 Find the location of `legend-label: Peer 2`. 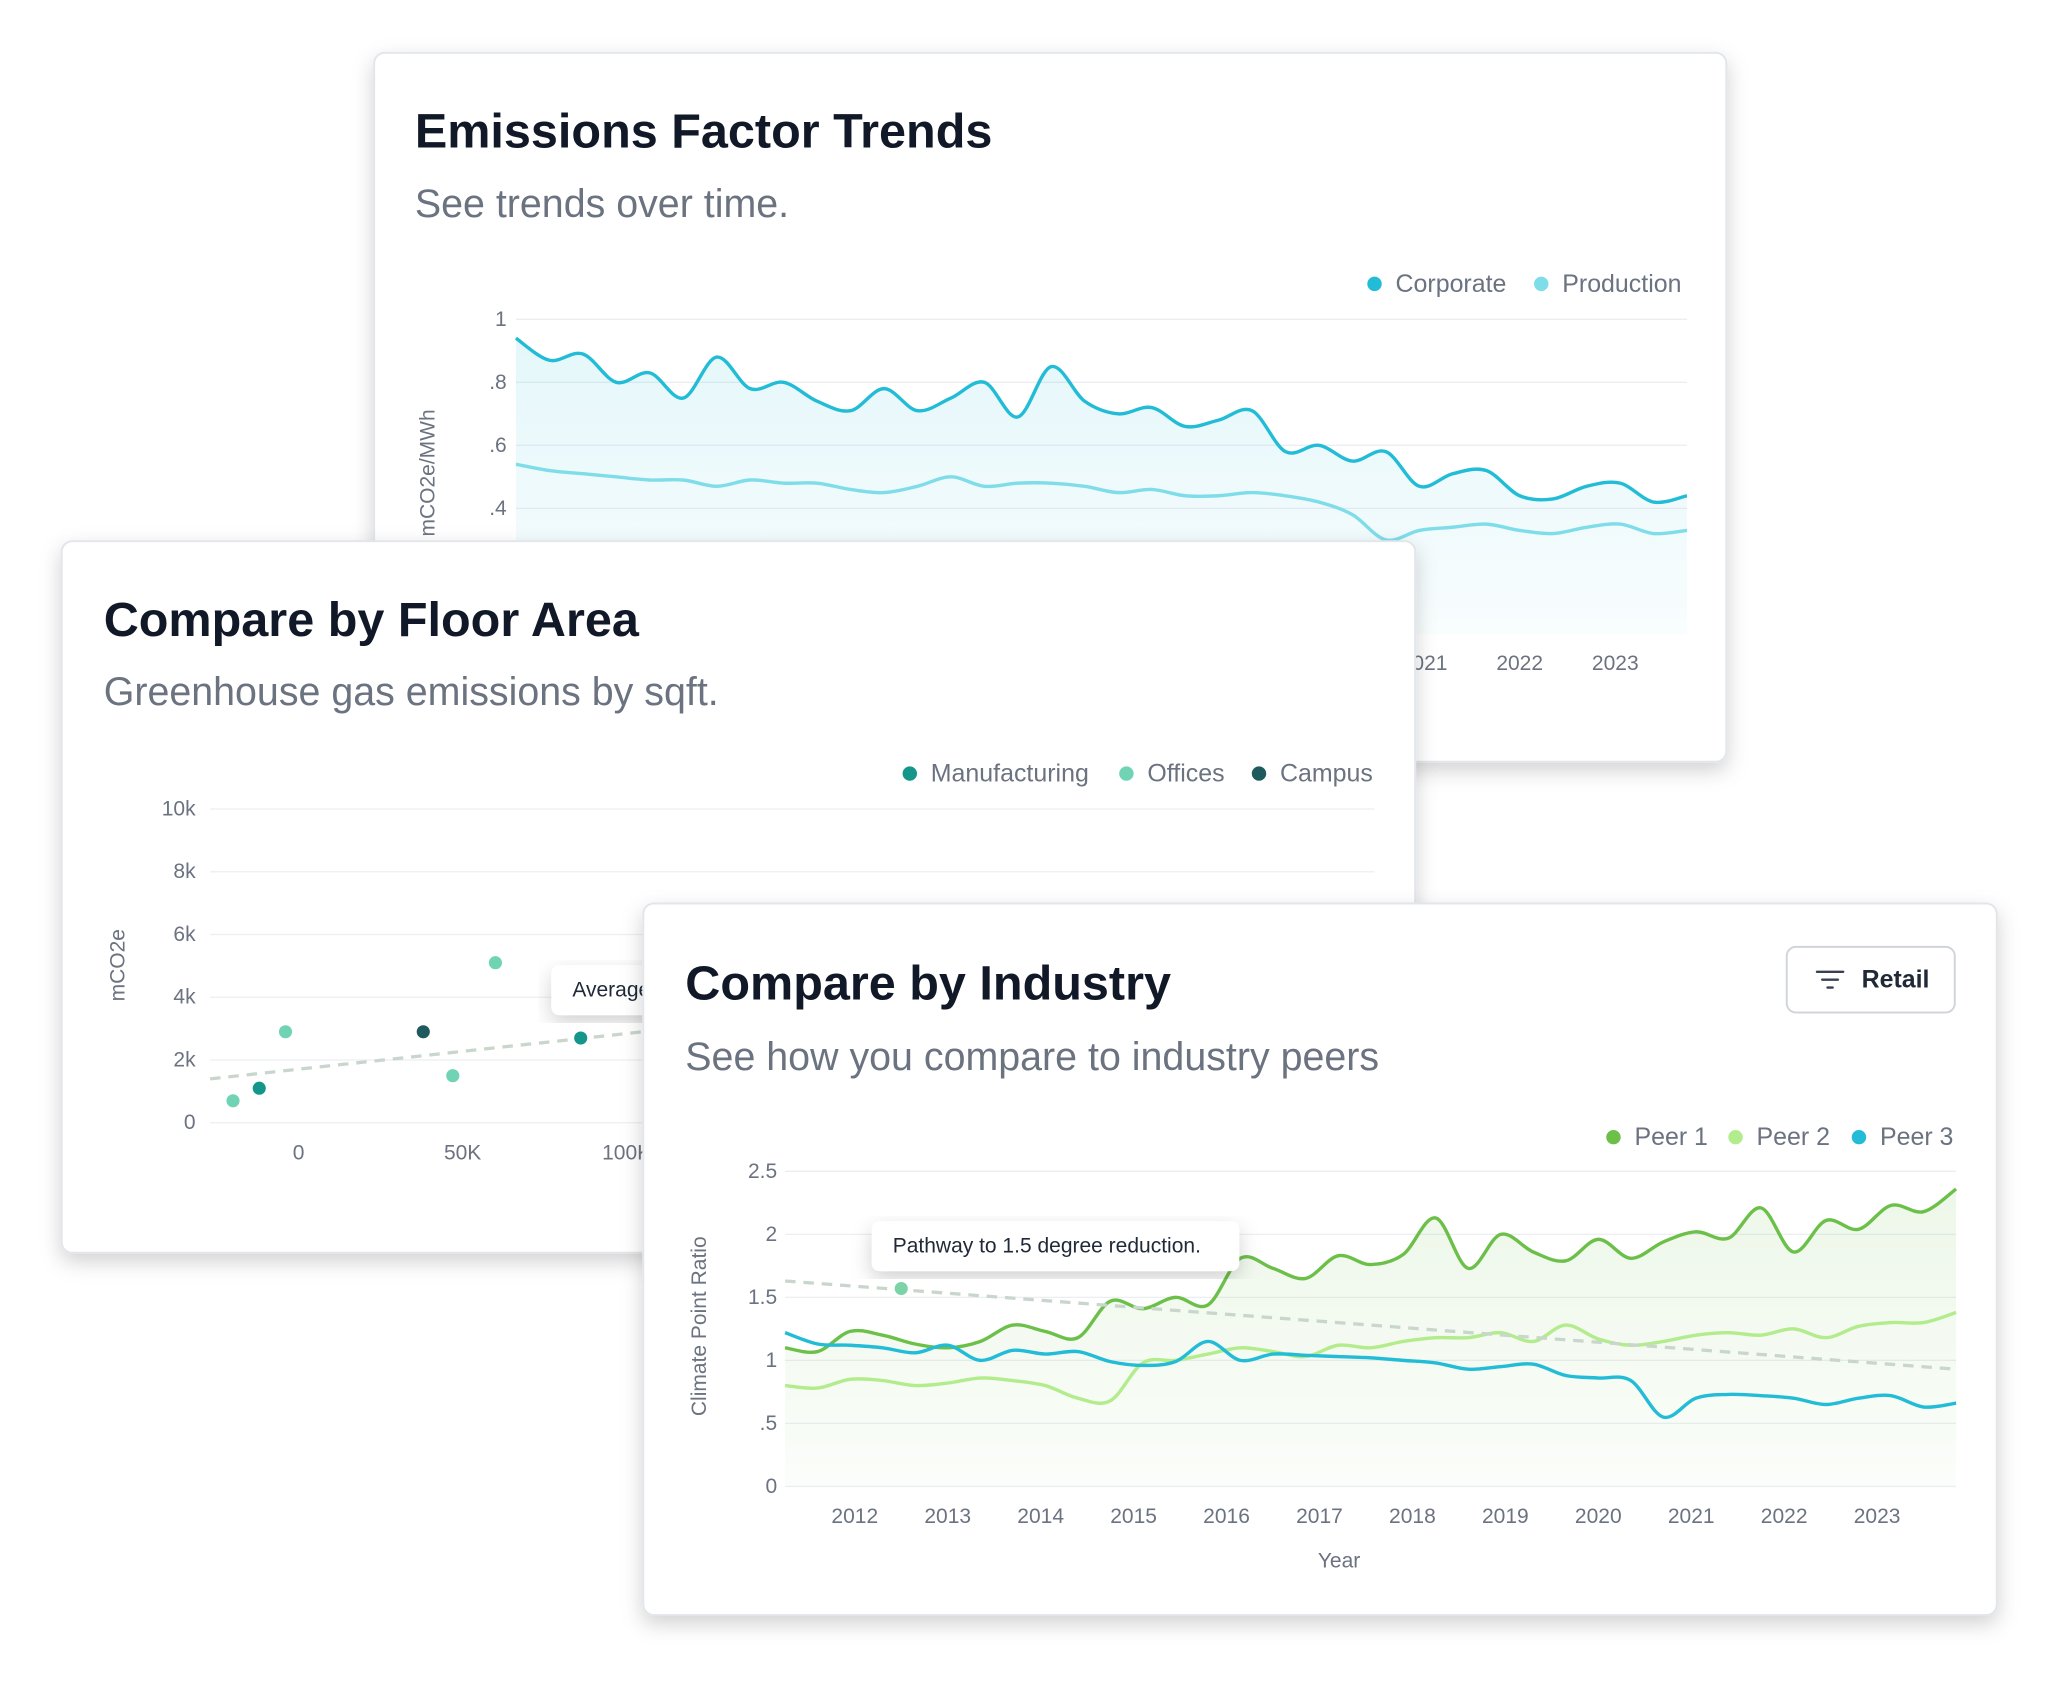

legend-label: Peer 2 is located at coordinates (1793, 1137).